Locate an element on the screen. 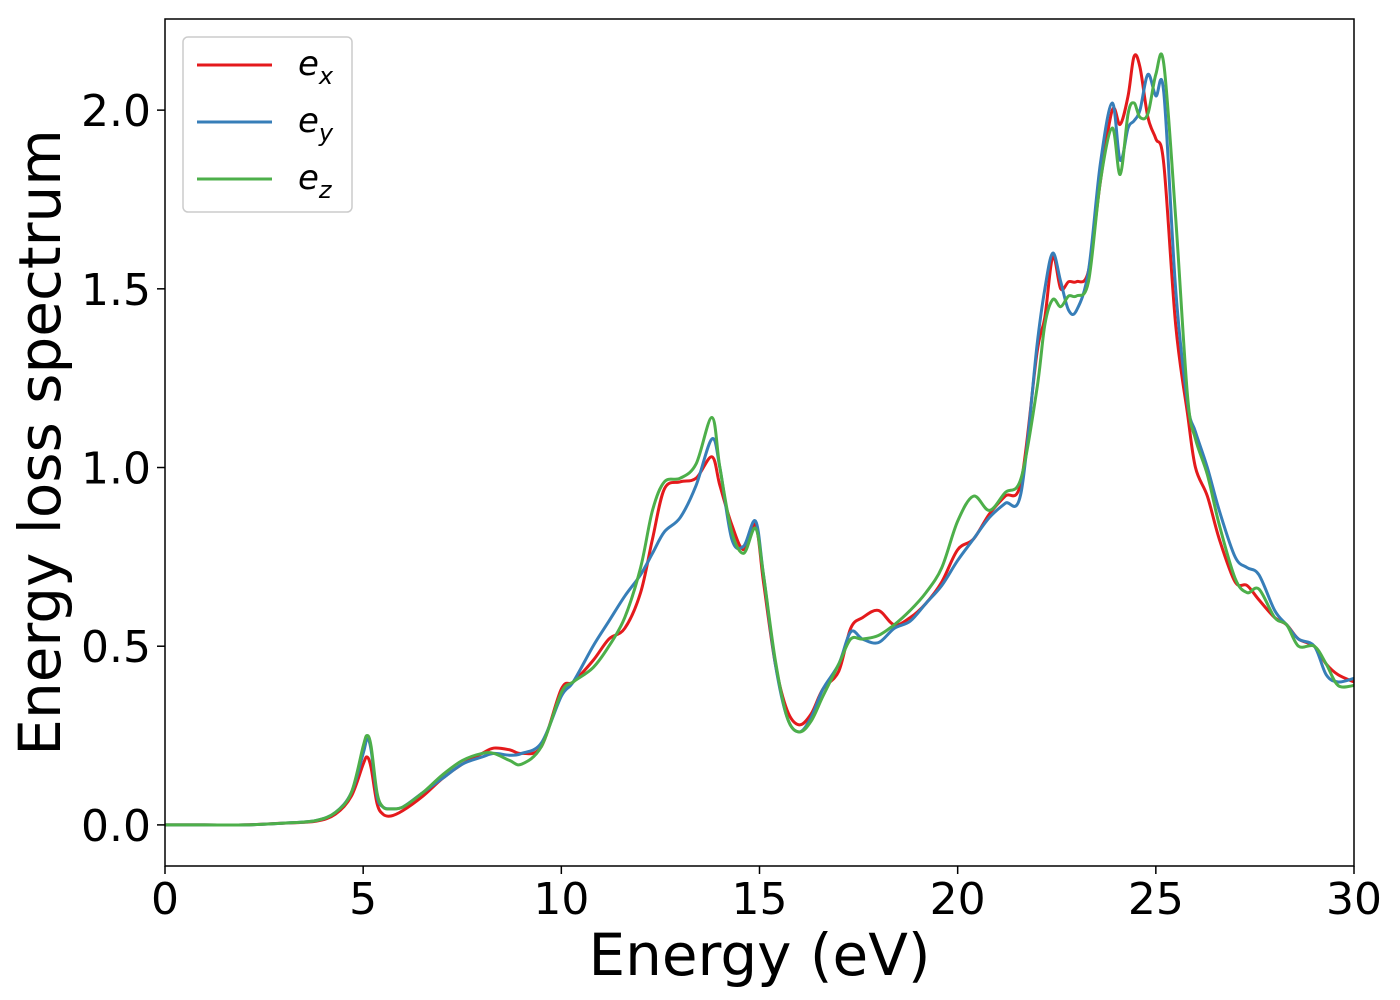 This screenshot has height=1000, width=1400. y-tick-label: 1.5 is located at coordinates (116, 290).